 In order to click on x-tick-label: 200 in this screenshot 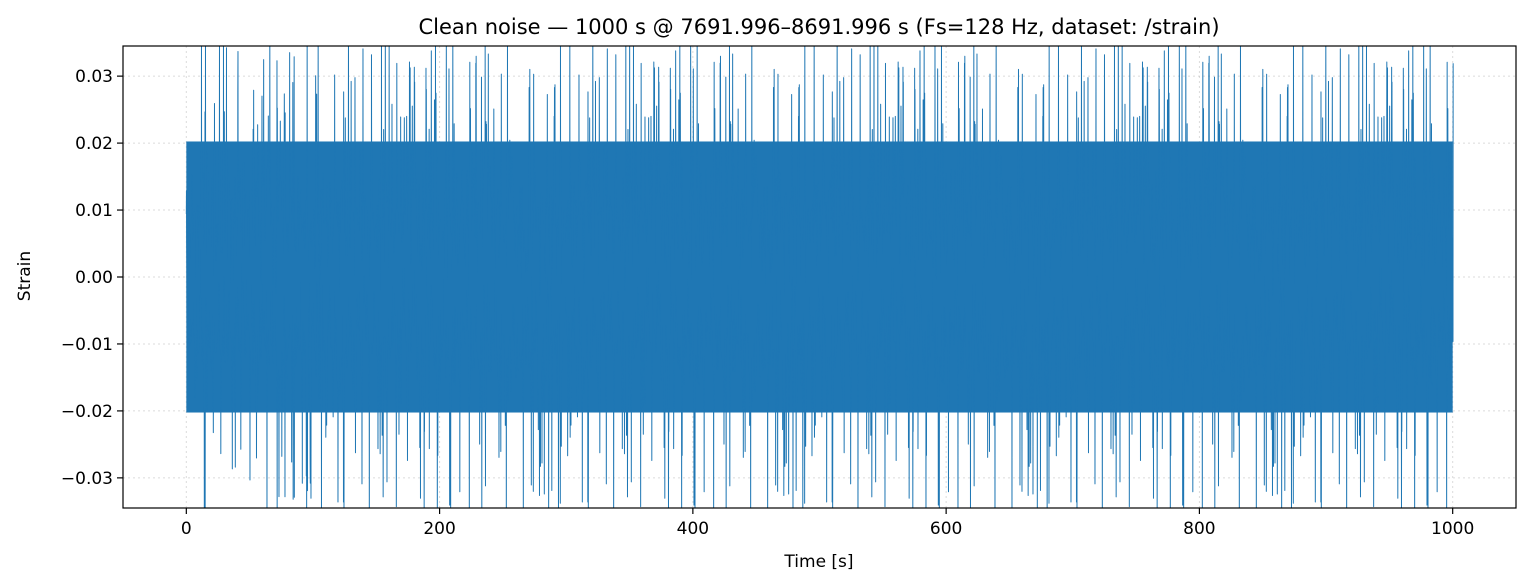, I will do `click(439, 529)`.